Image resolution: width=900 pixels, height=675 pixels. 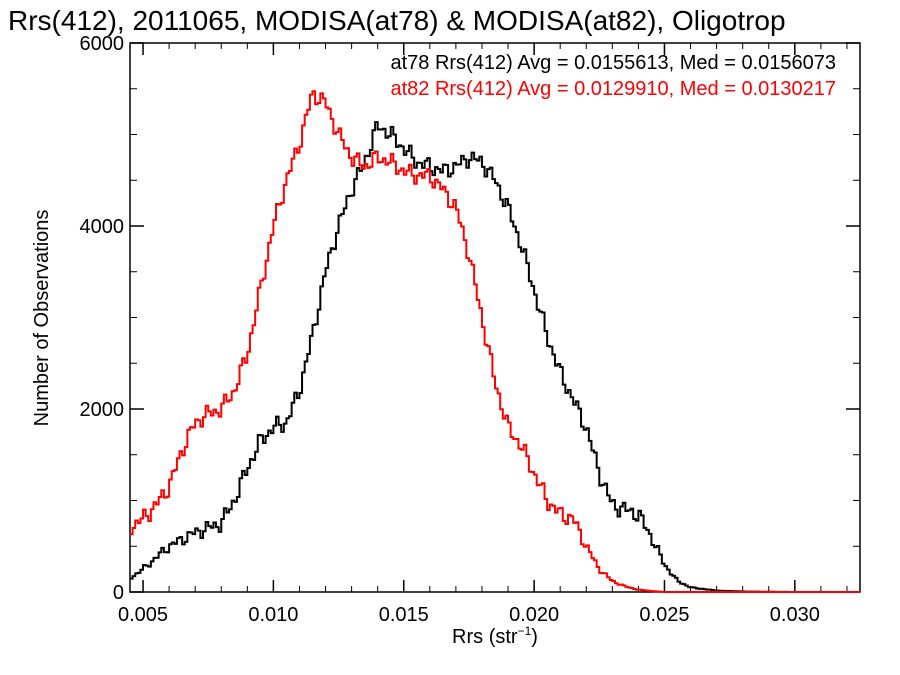 I want to click on y-tick-label: 6000, so click(x=102, y=44).